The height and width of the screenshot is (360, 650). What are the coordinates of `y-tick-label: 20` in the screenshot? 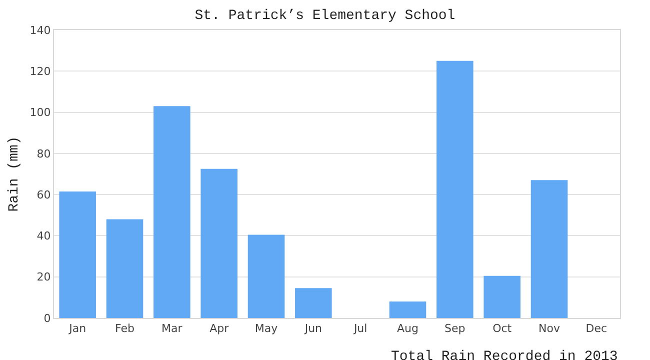 It's located at (43, 277).